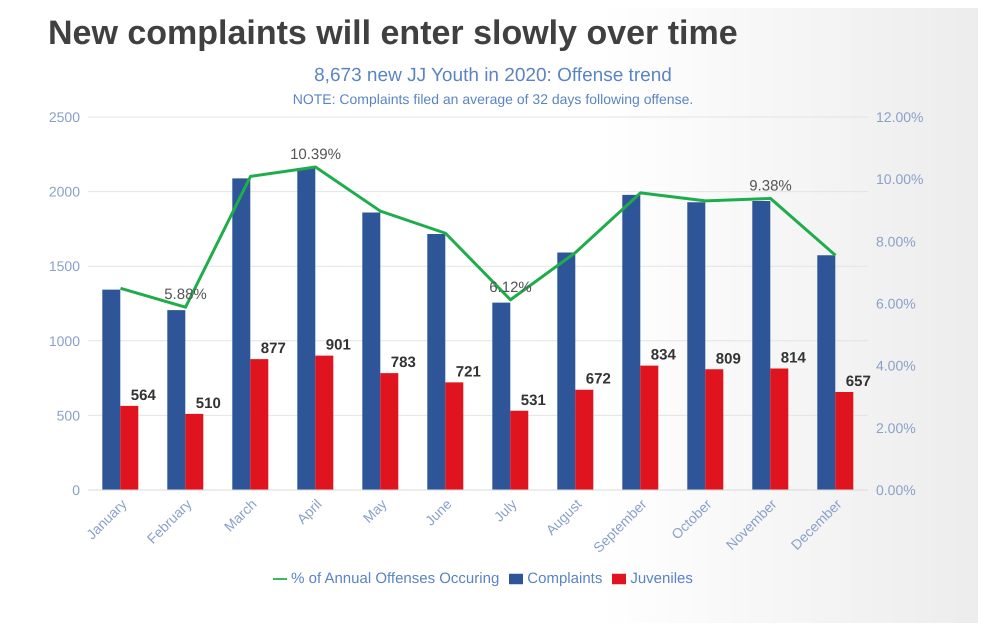 This screenshot has width=988, height=632. What do you see at coordinates (663, 355) in the screenshot?
I see `data-label: 834` at bounding box center [663, 355].